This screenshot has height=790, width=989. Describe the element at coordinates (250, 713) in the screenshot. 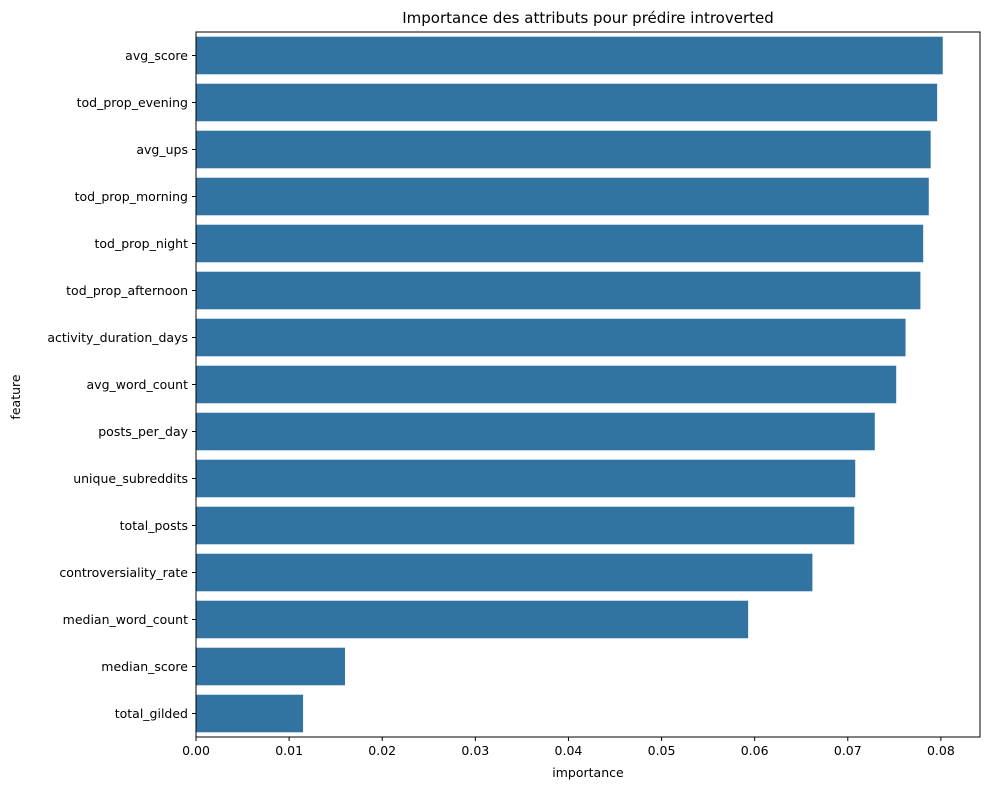

I see `bar-total-gilded` at that location.